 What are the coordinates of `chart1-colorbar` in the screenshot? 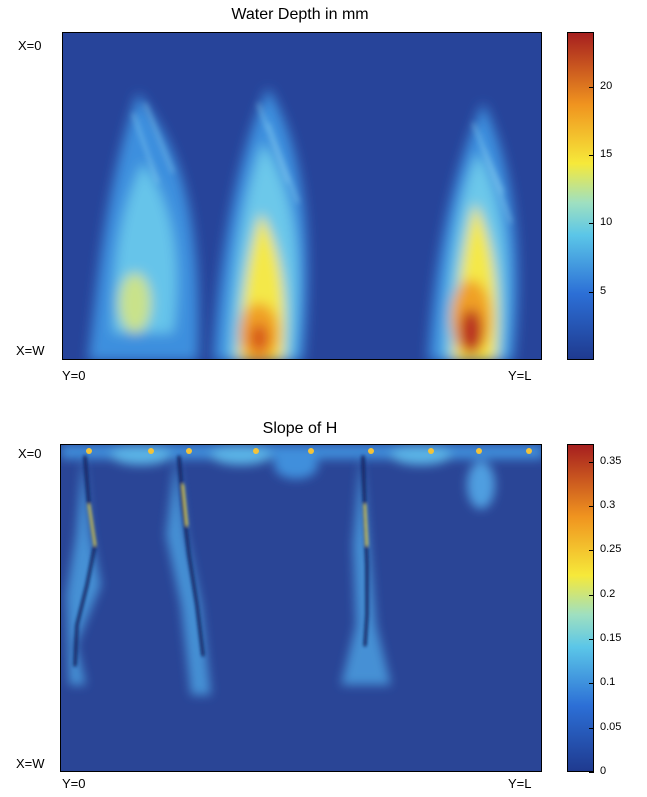 It's located at (580, 196).